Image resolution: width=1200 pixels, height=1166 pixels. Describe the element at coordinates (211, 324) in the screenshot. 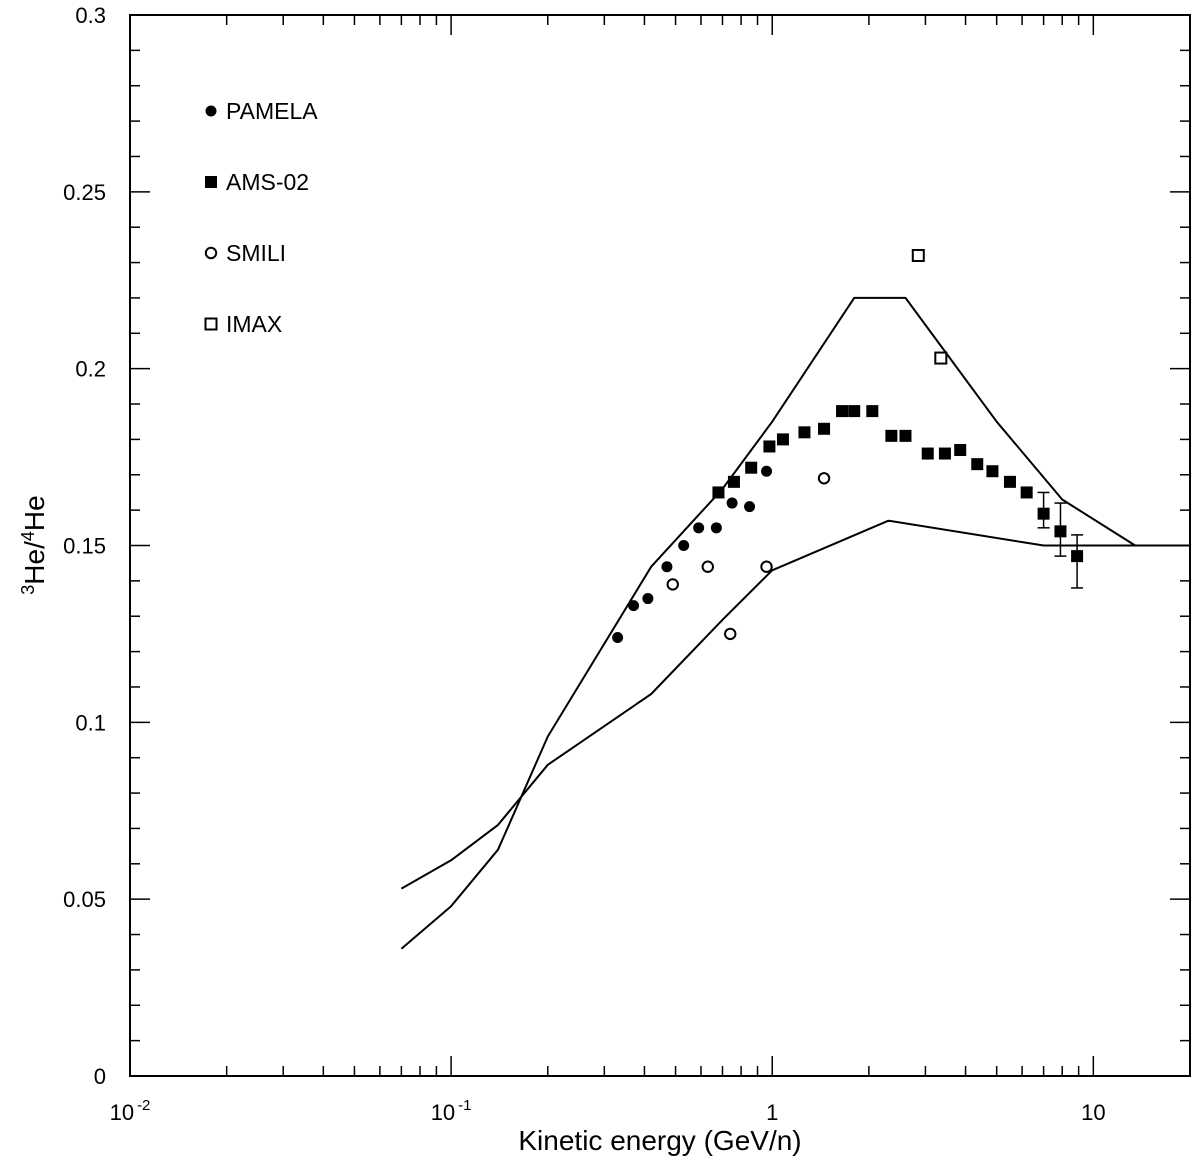

I see `legend-marker-imax` at that location.